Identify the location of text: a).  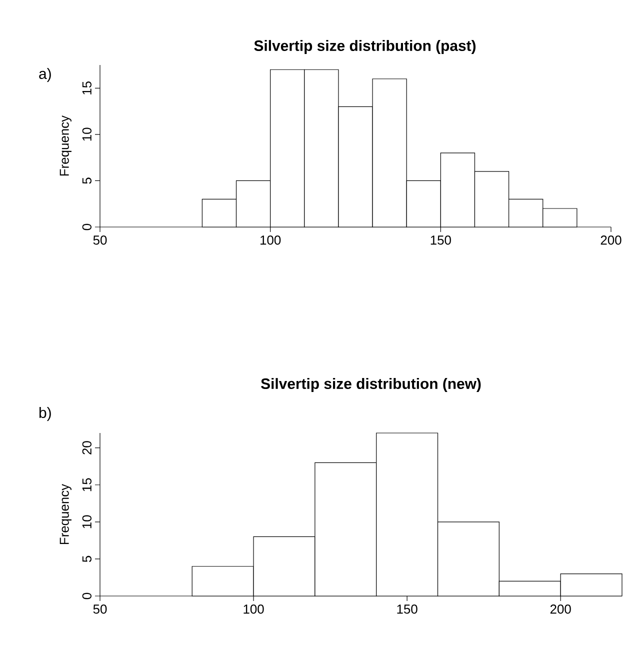
(45, 75).